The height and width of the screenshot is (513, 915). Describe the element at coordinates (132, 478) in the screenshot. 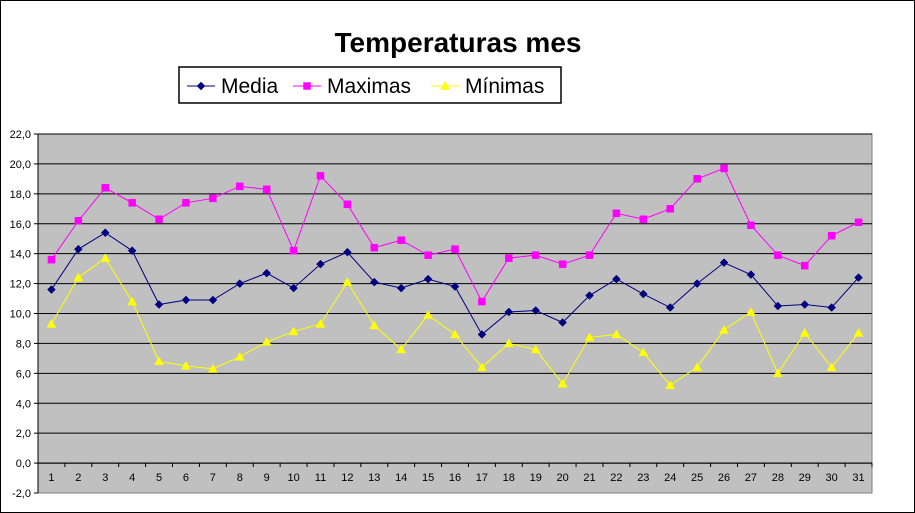

I see `x-tick-label: 4` at that location.